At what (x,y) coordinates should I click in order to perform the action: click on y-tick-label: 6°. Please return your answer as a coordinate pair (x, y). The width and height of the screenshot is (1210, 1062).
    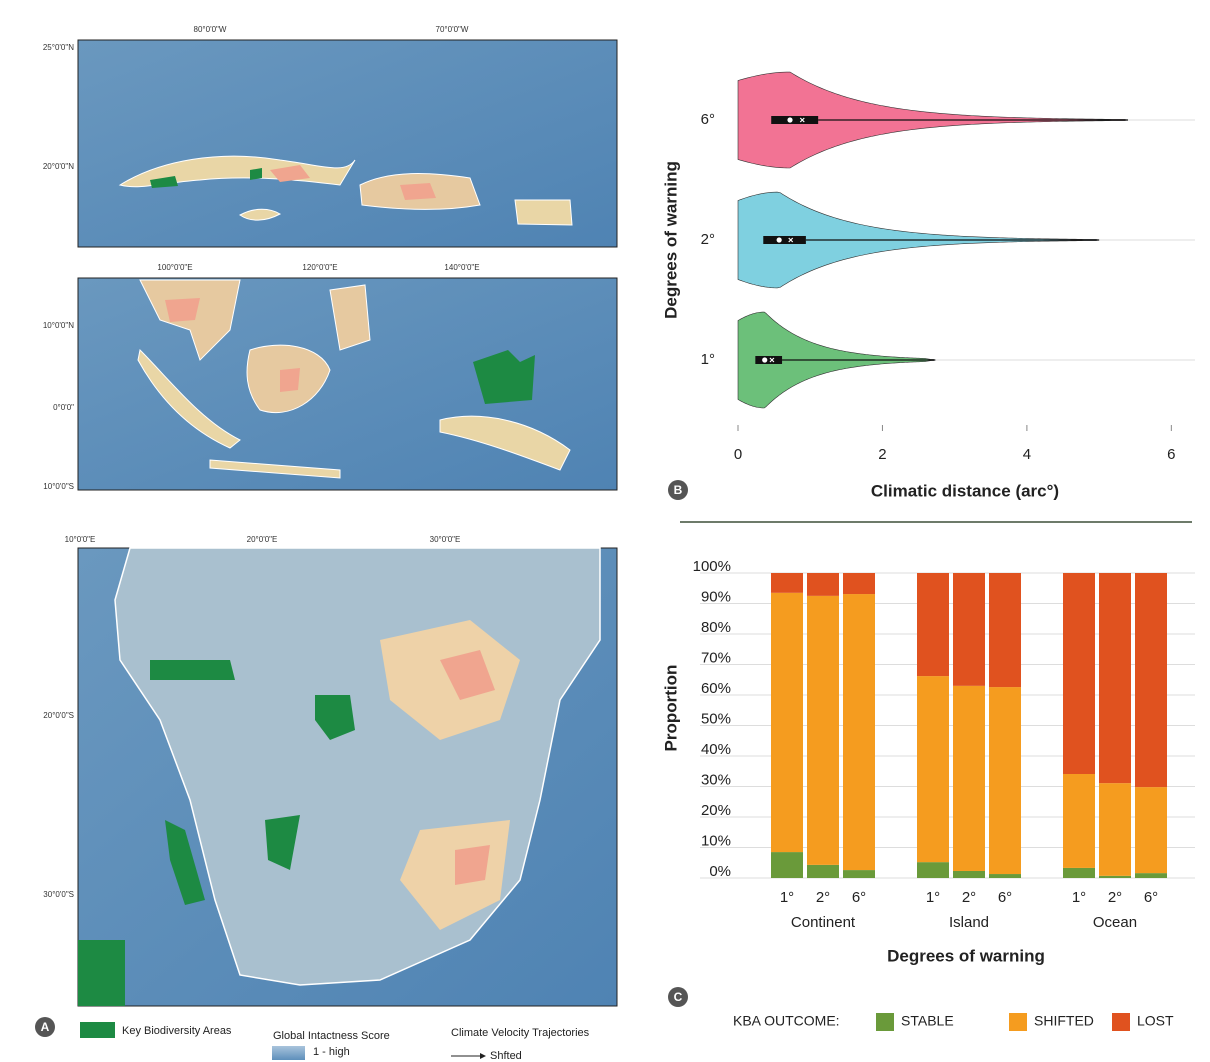
    Looking at the image, I should click on (708, 119).